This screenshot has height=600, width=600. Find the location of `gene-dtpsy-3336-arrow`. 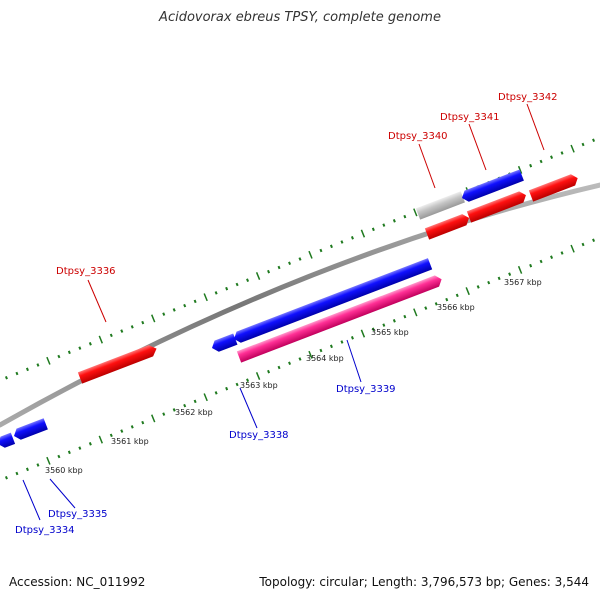

gene-dtpsy-3336-arrow is located at coordinates (118, 363).